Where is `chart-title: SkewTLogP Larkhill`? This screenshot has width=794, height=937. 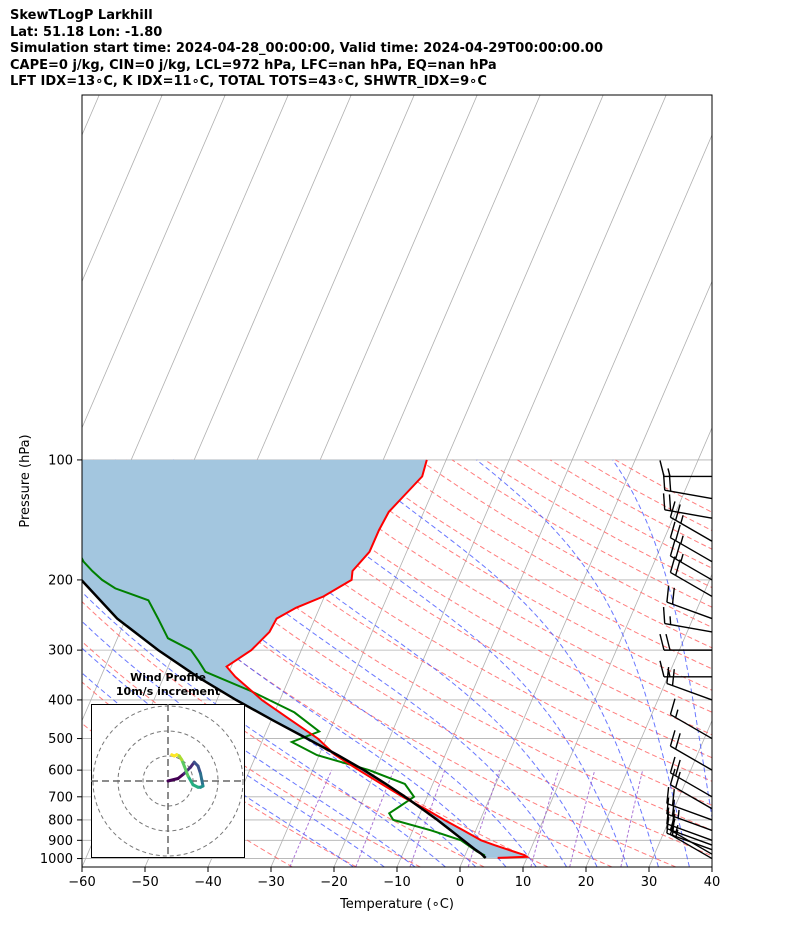
chart-title: SkewTLogP Larkhill is located at coordinates (81, 15).